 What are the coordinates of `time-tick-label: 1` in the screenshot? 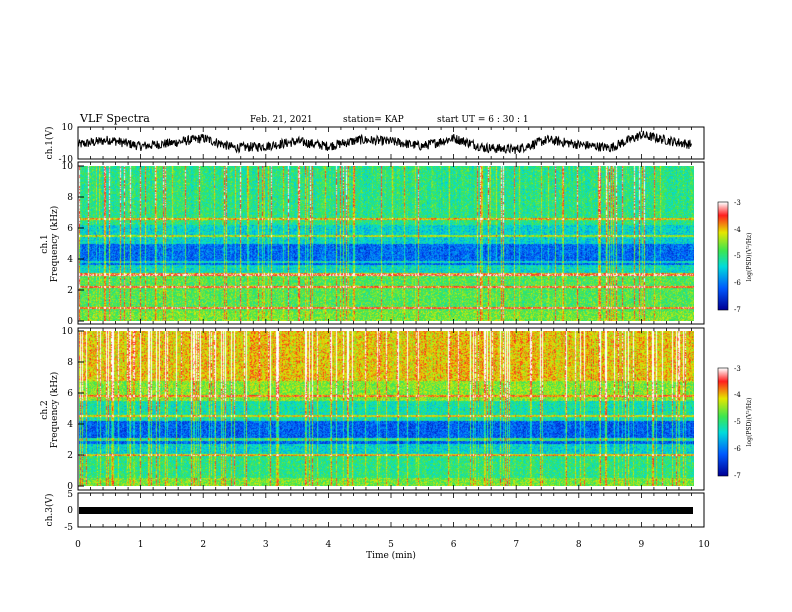 It's located at (141, 545).